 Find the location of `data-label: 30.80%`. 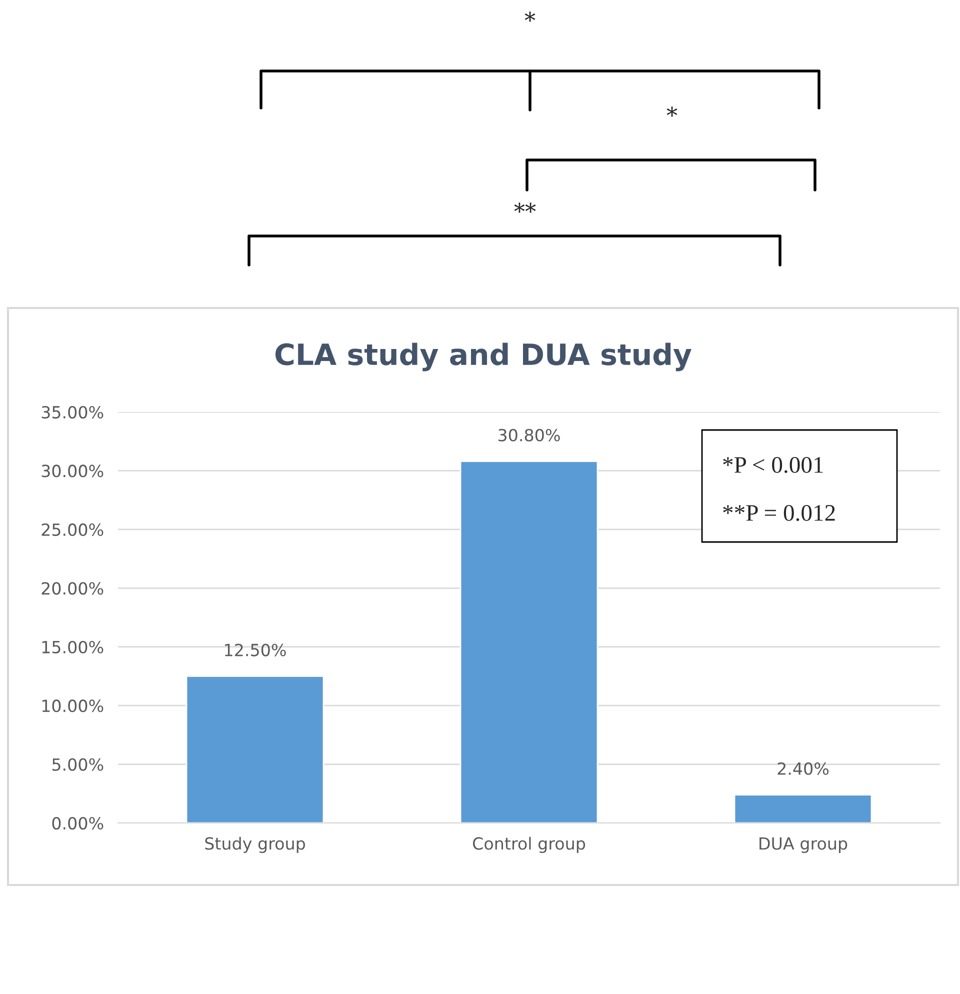

data-label: 30.80% is located at coordinates (529, 435).